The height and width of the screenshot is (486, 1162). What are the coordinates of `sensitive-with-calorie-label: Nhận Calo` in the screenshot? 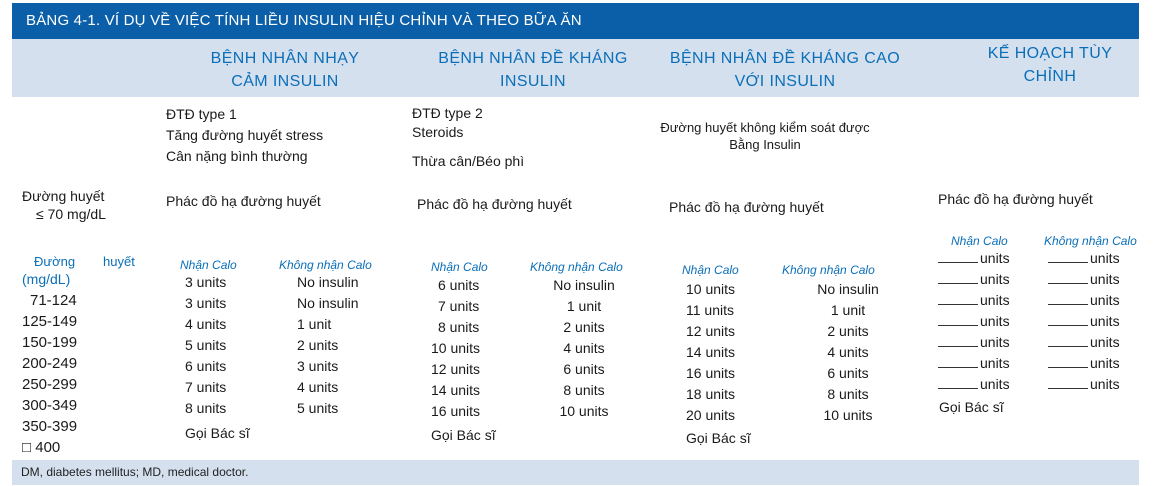 It's located at (208, 265).